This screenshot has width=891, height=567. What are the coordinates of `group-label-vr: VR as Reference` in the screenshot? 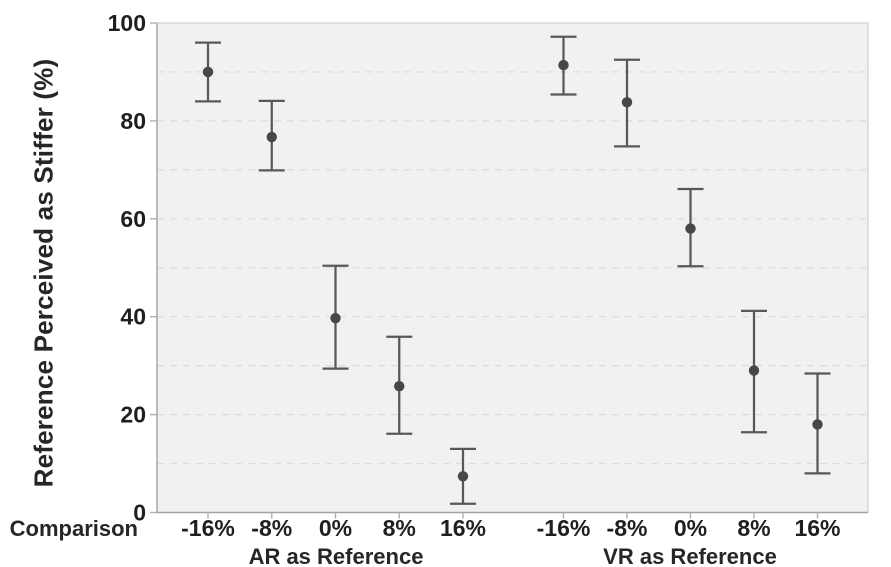 It's located at (690, 555).